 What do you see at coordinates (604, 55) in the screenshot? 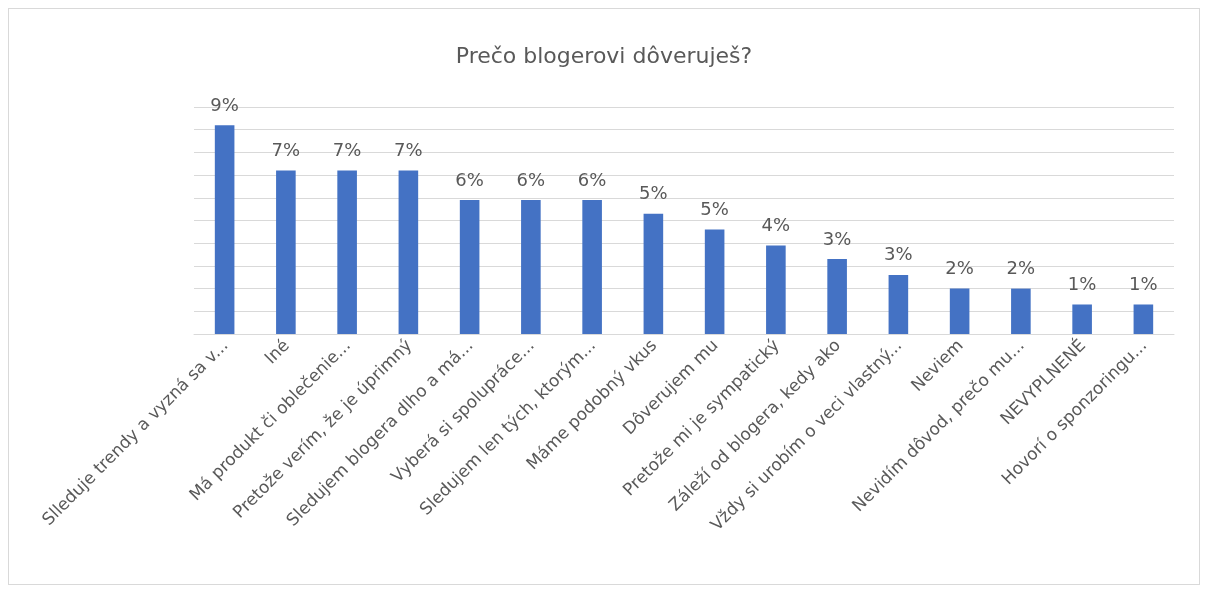
I see `chart-title: Prečo blogerovi dôveruješ?` at bounding box center [604, 55].